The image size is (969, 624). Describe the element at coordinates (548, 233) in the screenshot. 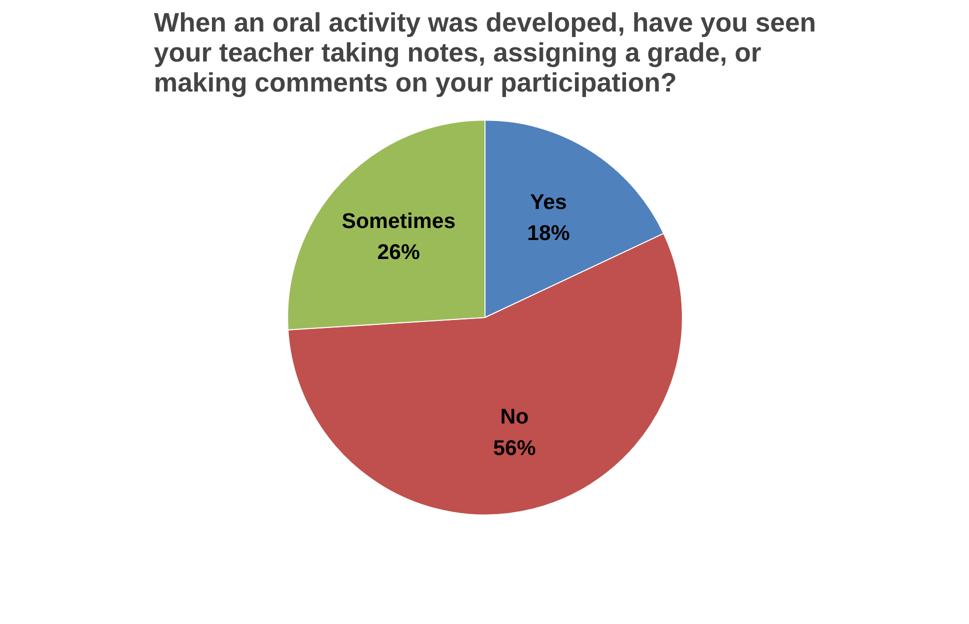

I see `data-label: 18%` at that location.